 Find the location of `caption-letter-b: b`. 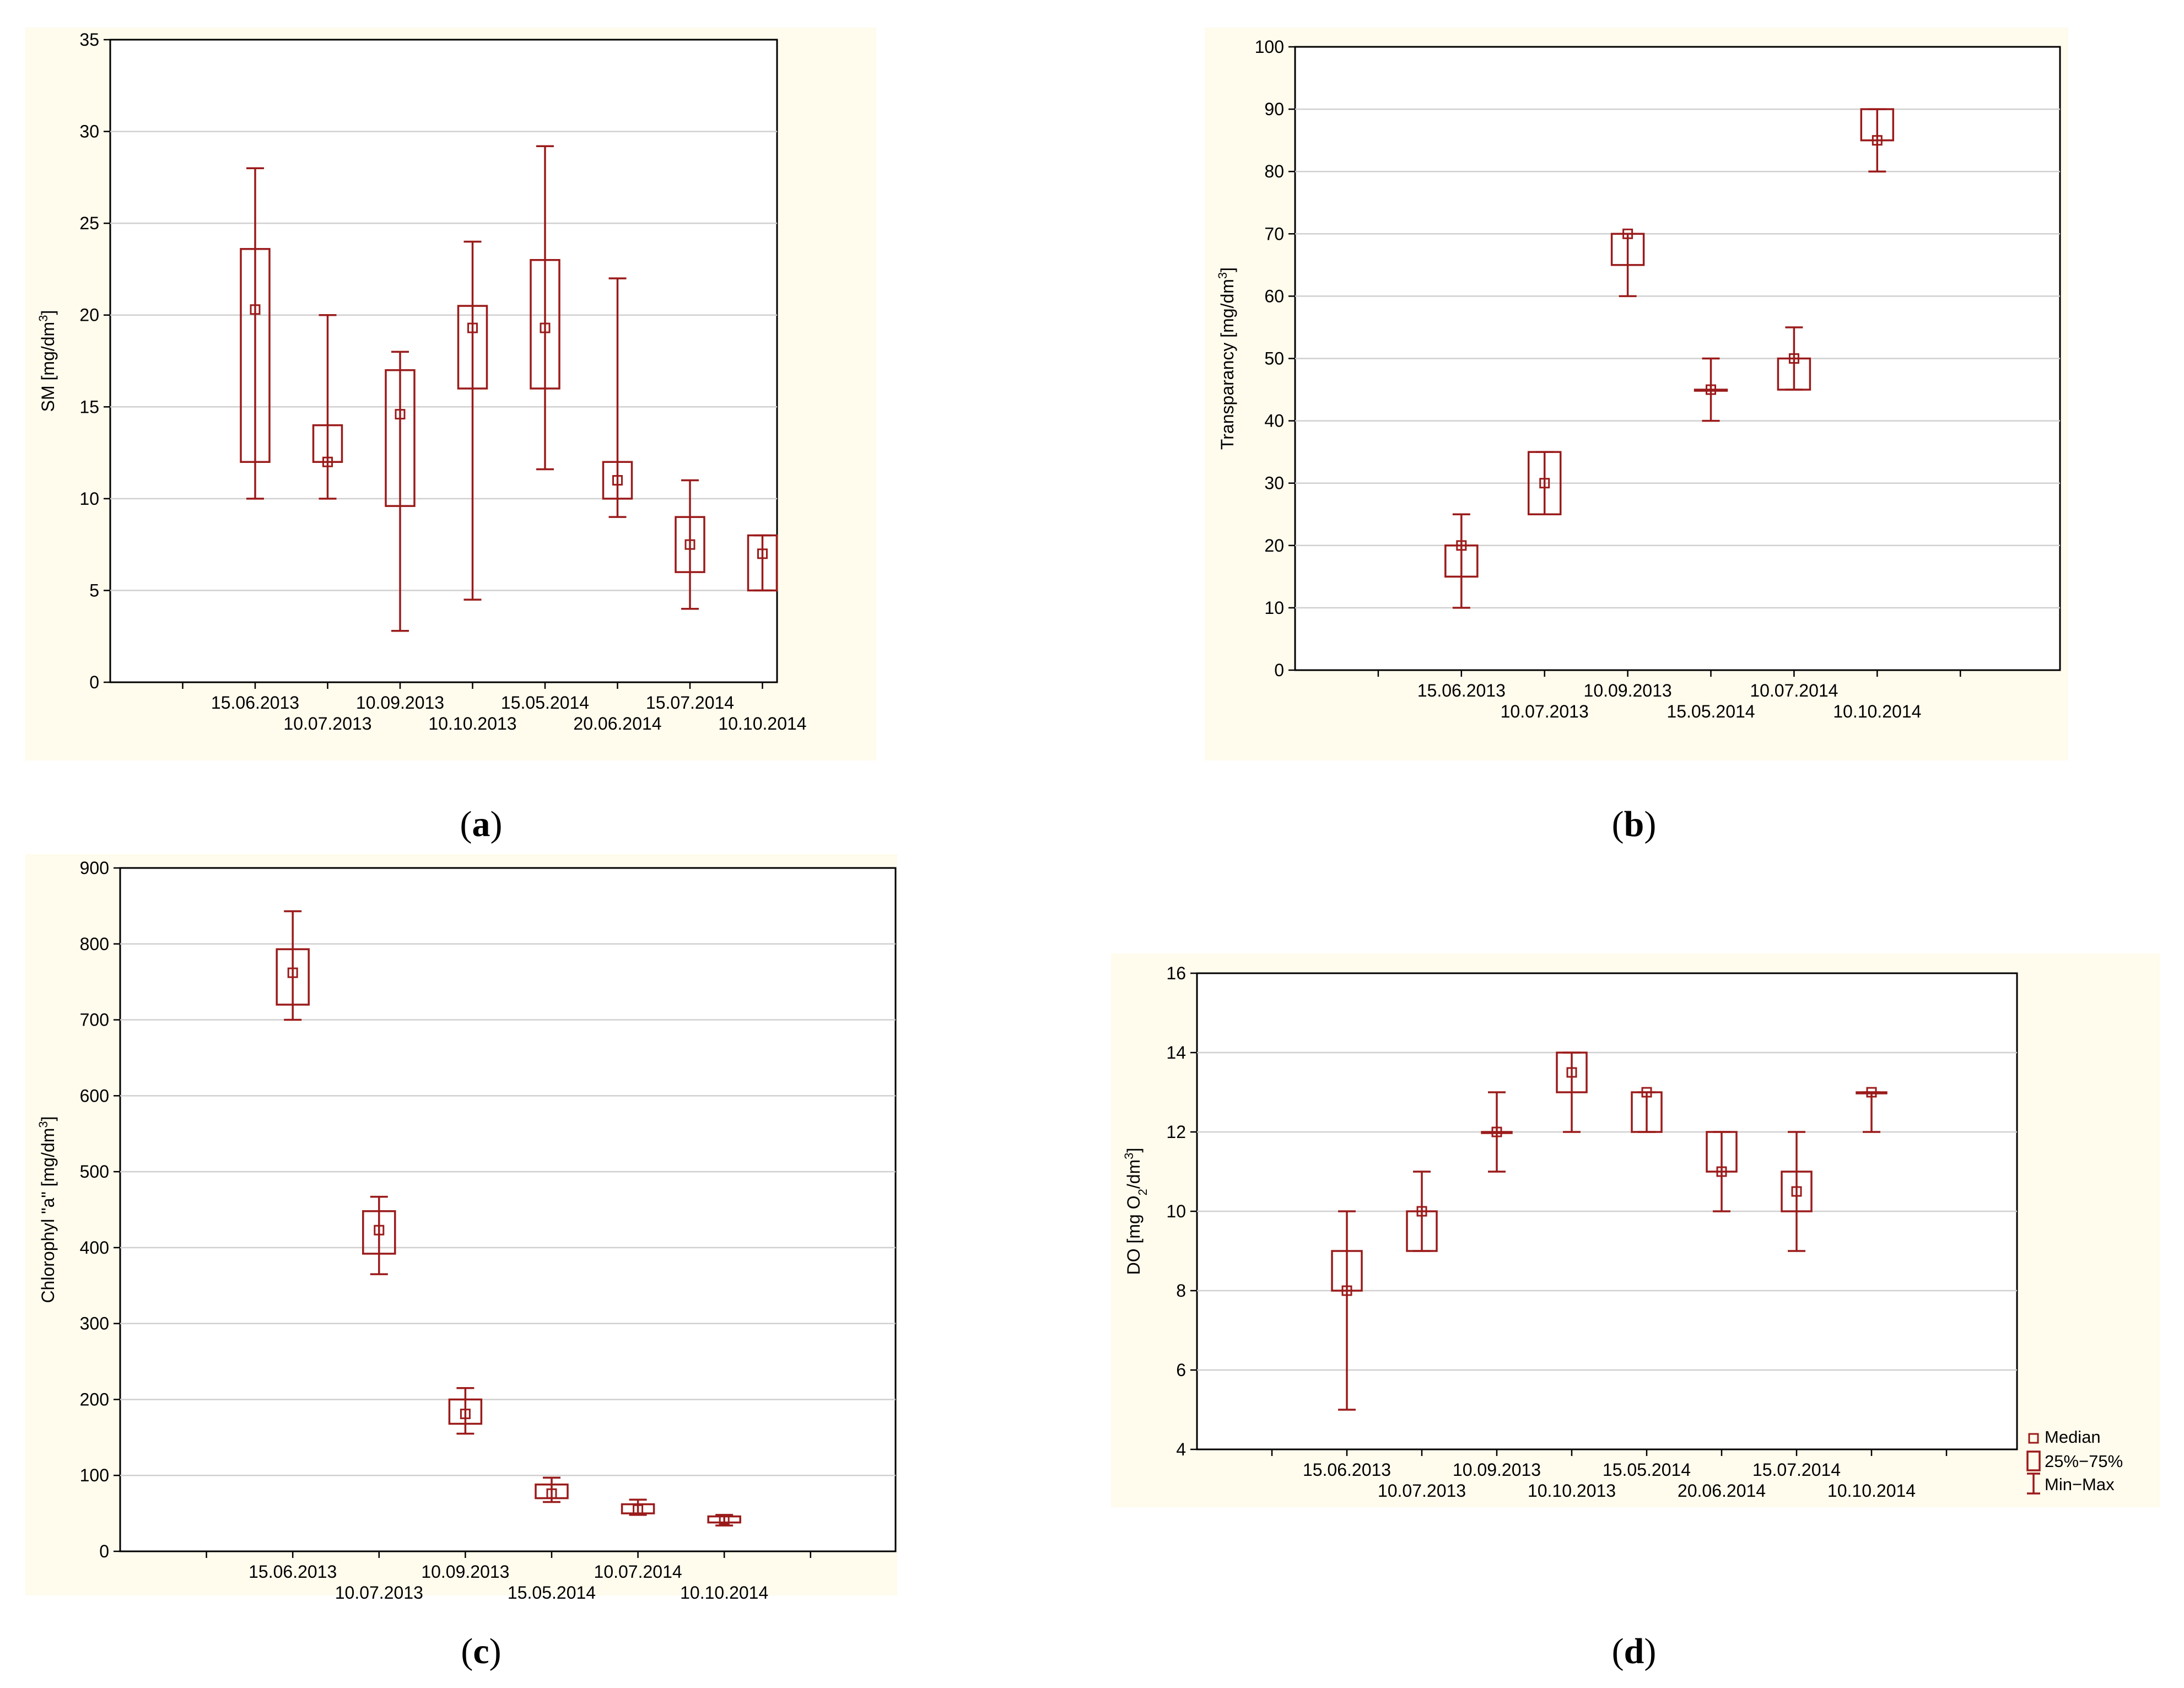

caption-letter-b: b is located at coordinates (1634, 824).